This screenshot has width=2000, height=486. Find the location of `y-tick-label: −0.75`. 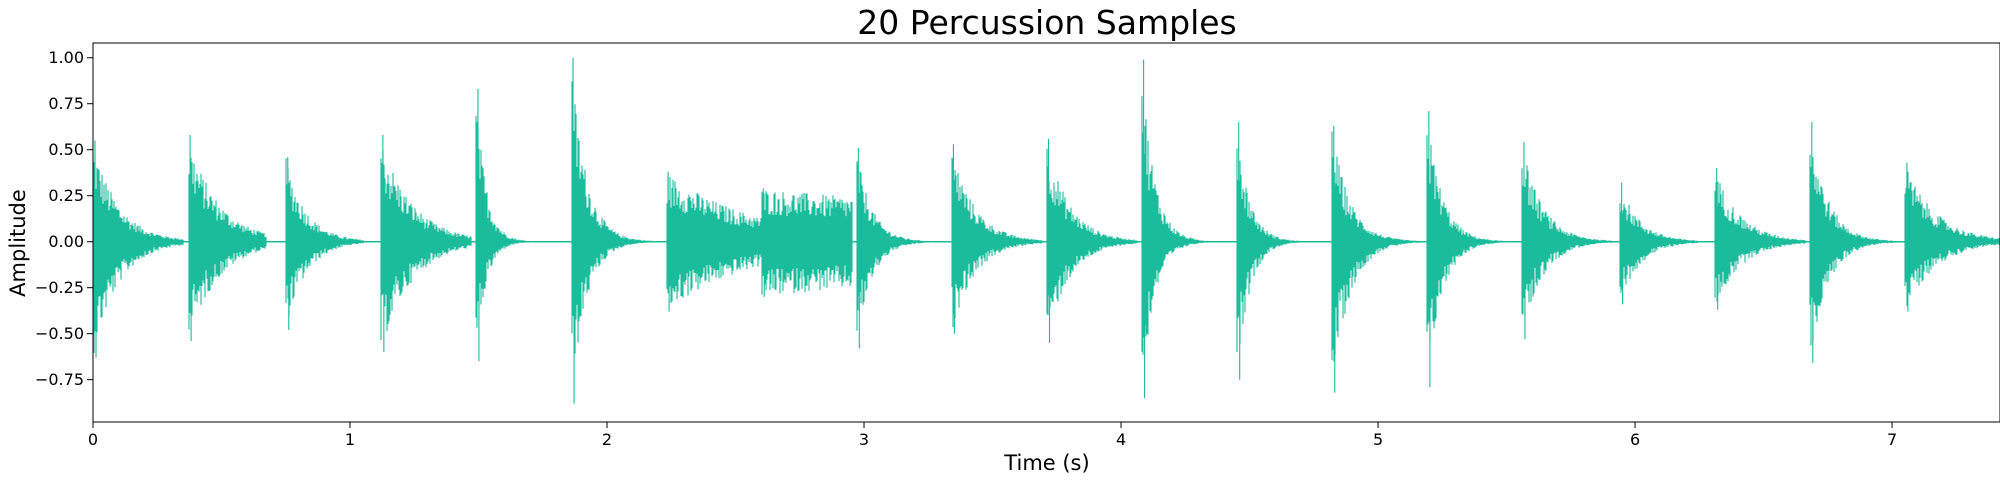

y-tick-label: −0.75 is located at coordinates (59, 379).